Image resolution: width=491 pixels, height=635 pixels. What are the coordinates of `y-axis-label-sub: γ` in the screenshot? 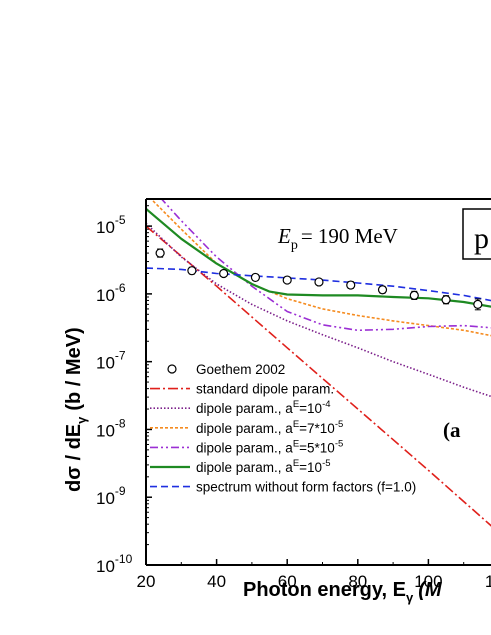 It's located at (81, 420).